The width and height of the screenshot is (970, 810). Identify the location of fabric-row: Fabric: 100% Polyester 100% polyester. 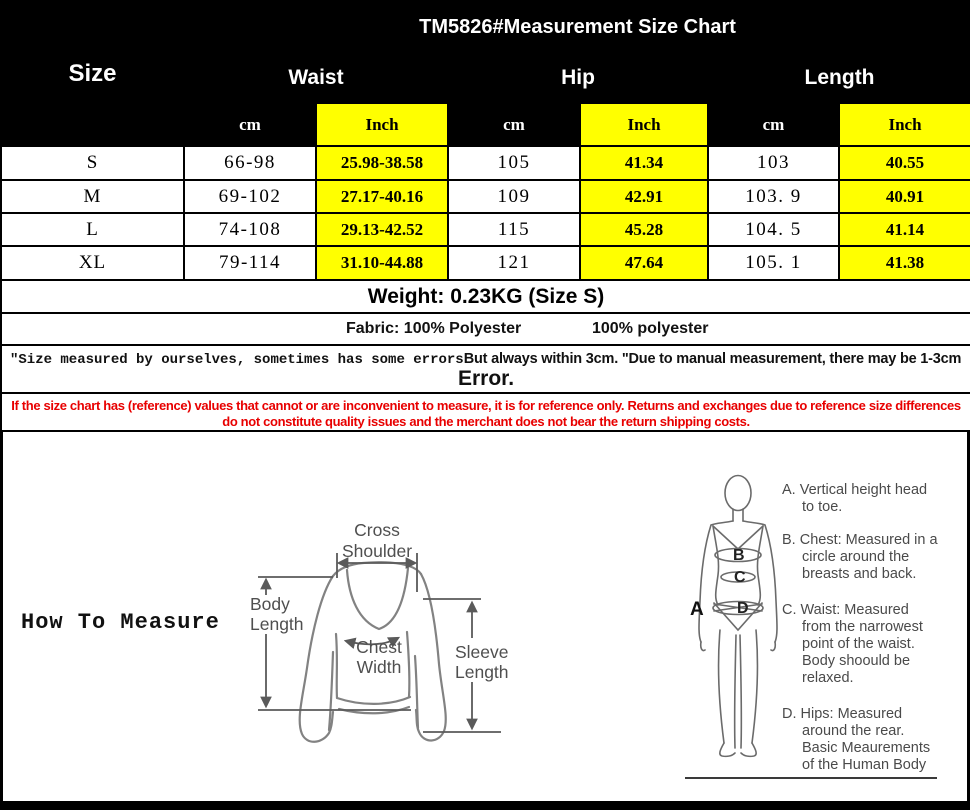
(485, 329).